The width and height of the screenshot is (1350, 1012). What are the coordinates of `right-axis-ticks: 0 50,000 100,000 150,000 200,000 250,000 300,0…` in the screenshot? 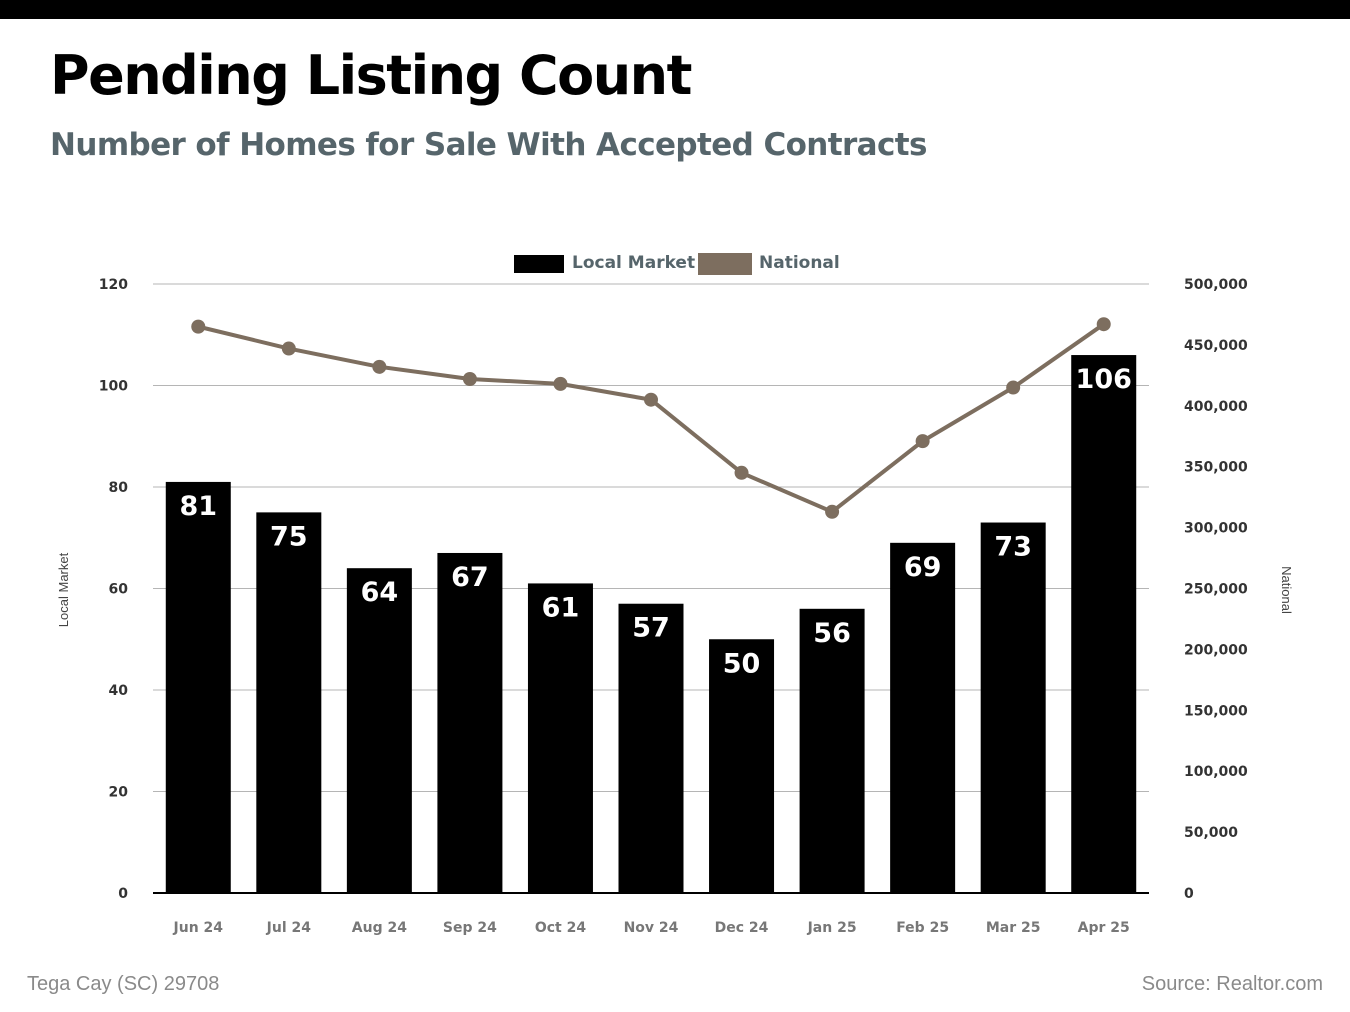 It's located at (1216, 589).